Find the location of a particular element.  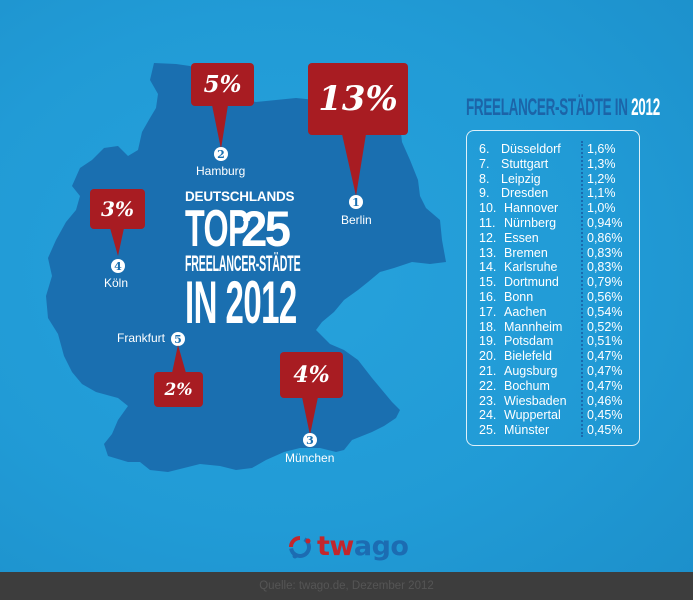

rank-city: 22. Bochum is located at coordinates (514, 386).